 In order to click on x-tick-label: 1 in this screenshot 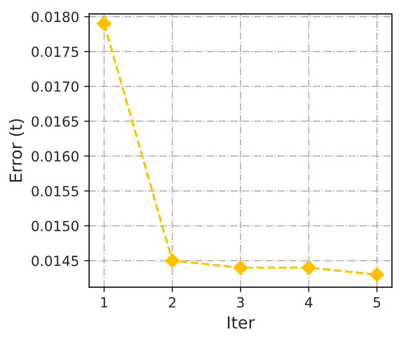, I will do `click(104, 302)`.